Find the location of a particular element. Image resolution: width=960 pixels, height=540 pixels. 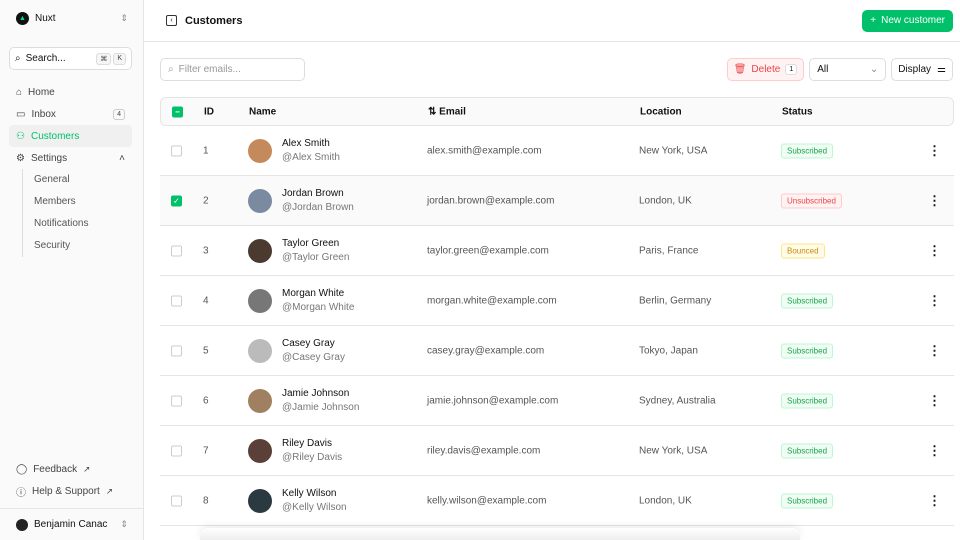

sidebar-item-general: General is located at coordinates (52, 179).